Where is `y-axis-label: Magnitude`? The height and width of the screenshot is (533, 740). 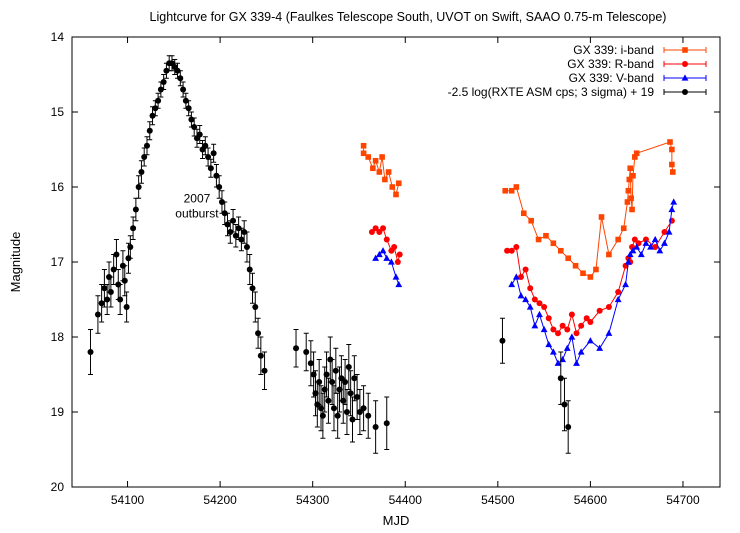 y-axis-label: Magnitude is located at coordinates (15, 262).